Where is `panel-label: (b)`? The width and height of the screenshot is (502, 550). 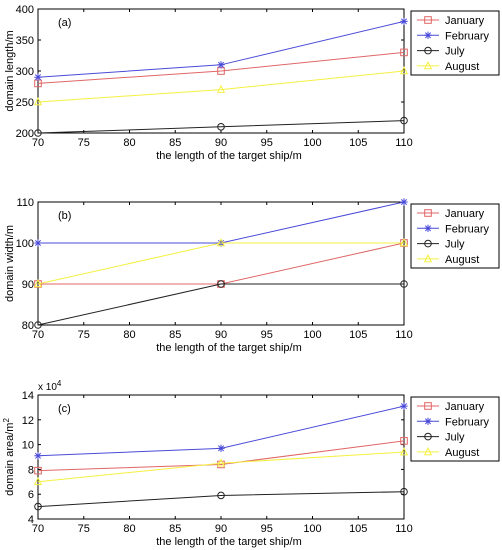
panel-label: (b) is located at coordinates (64, 216).